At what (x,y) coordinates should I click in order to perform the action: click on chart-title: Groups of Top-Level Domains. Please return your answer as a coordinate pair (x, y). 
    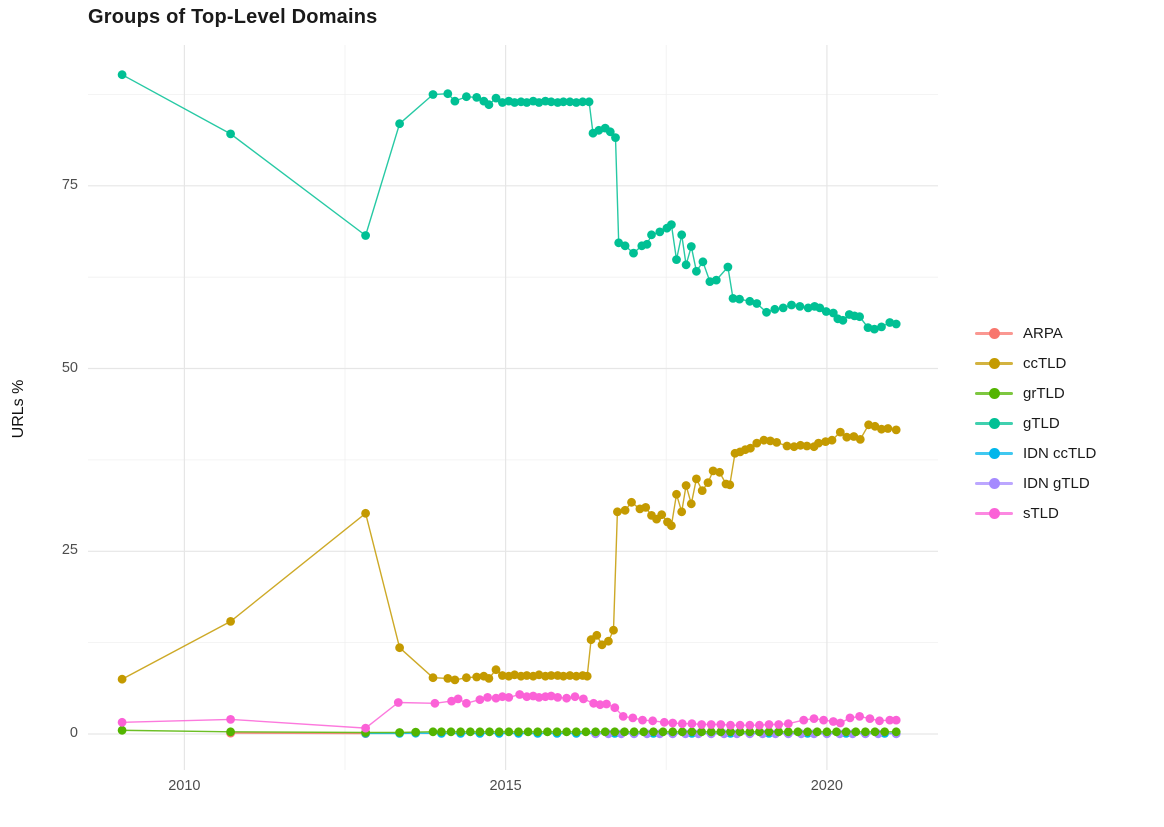
    Looking at the image, I should click on (233, 17).